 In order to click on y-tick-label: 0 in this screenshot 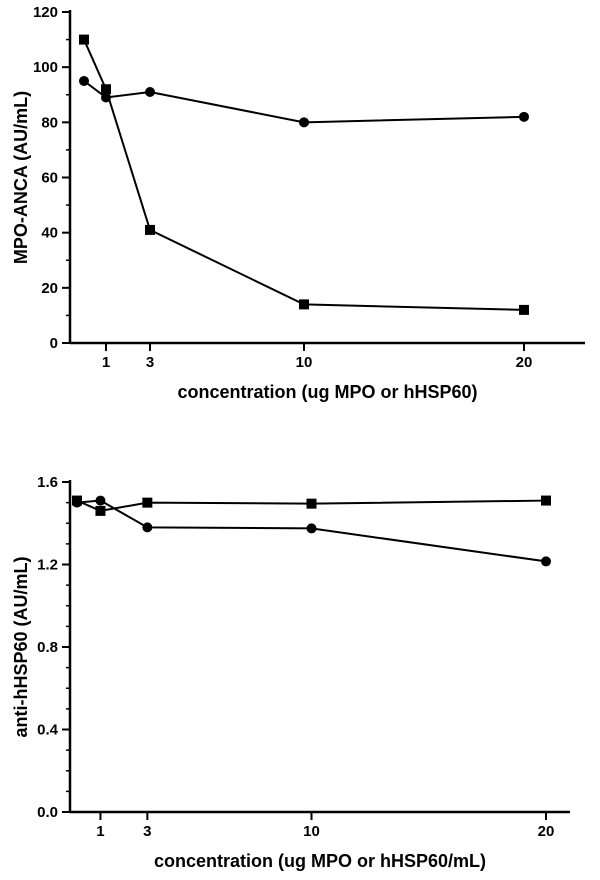, I will do `click(54, 343)`.